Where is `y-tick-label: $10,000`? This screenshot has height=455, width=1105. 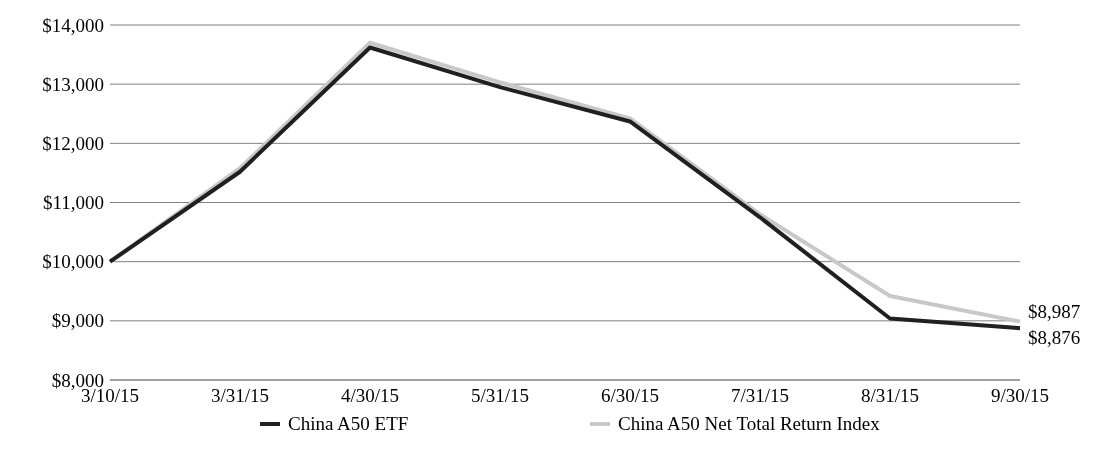
y-tick-label: $10,000 is located at coordinates (73, 262).